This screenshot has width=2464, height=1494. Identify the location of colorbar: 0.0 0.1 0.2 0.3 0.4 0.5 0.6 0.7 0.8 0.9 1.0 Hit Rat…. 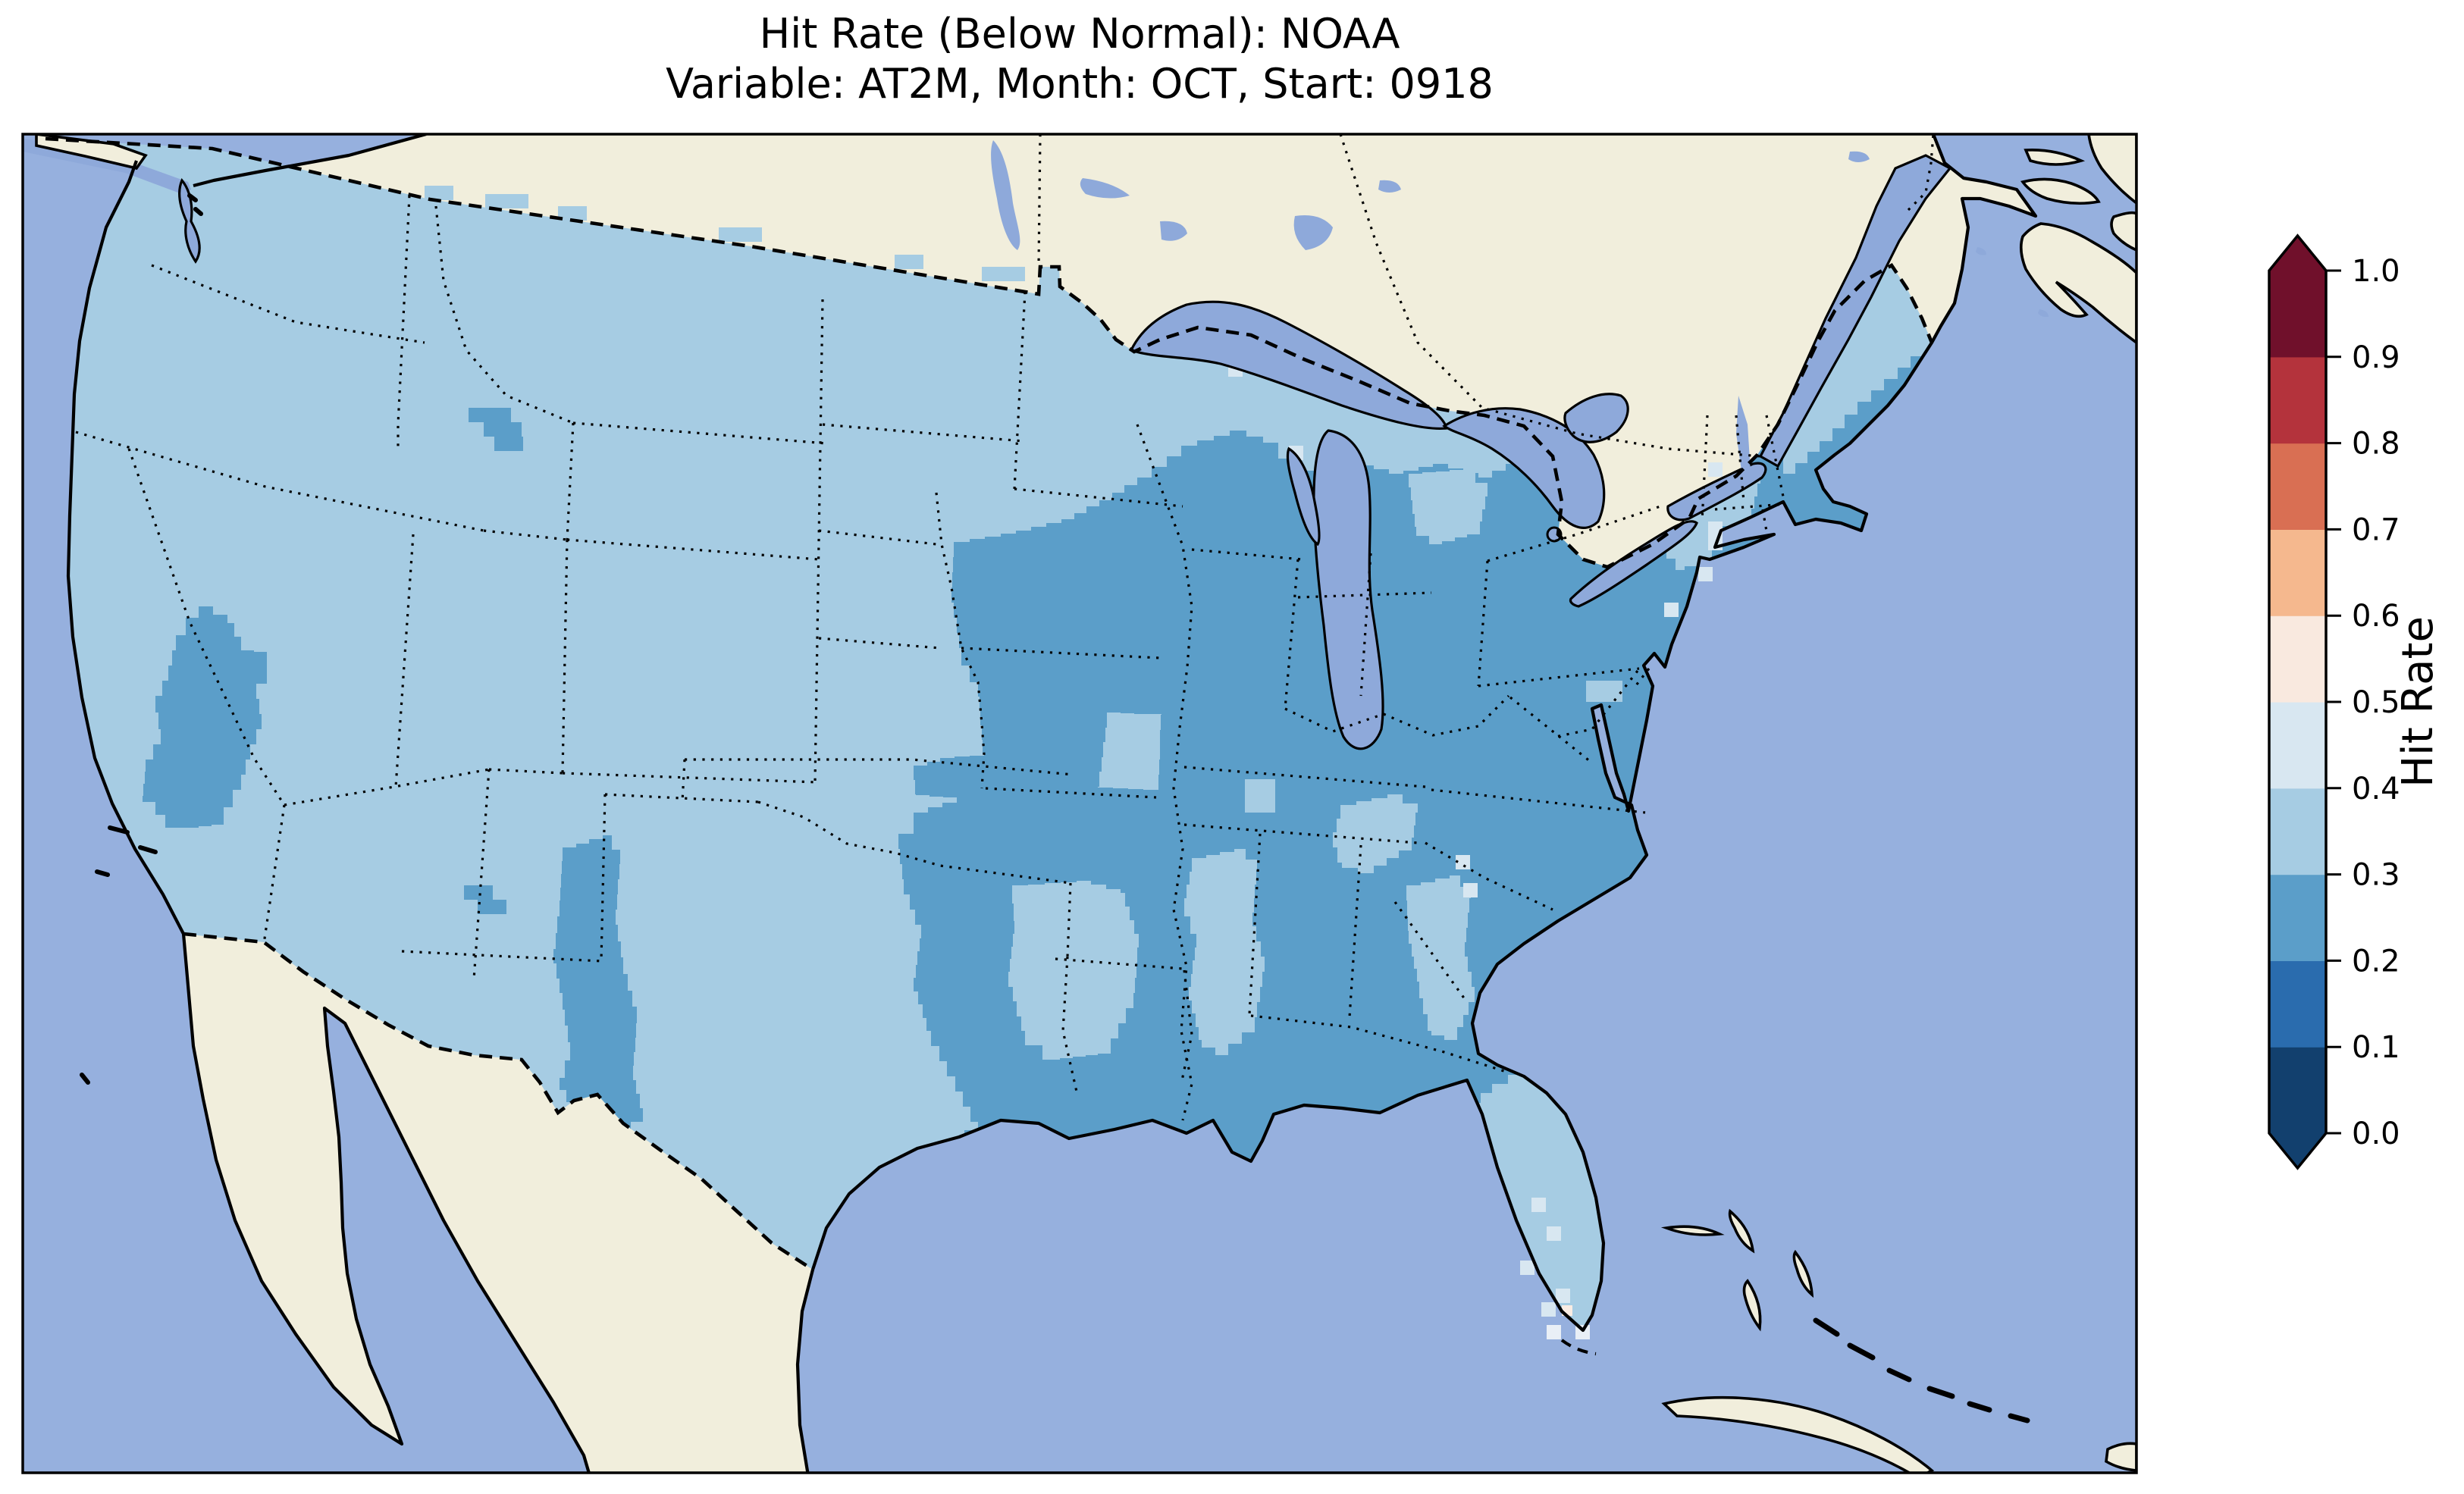
(2355, 701).